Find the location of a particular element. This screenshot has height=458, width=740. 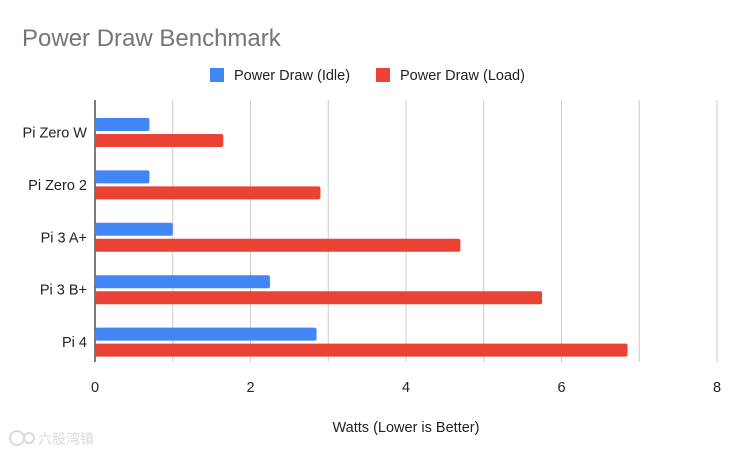

legend-label-idle: Power Draw (Idle) is located at coordinates (292, 76).